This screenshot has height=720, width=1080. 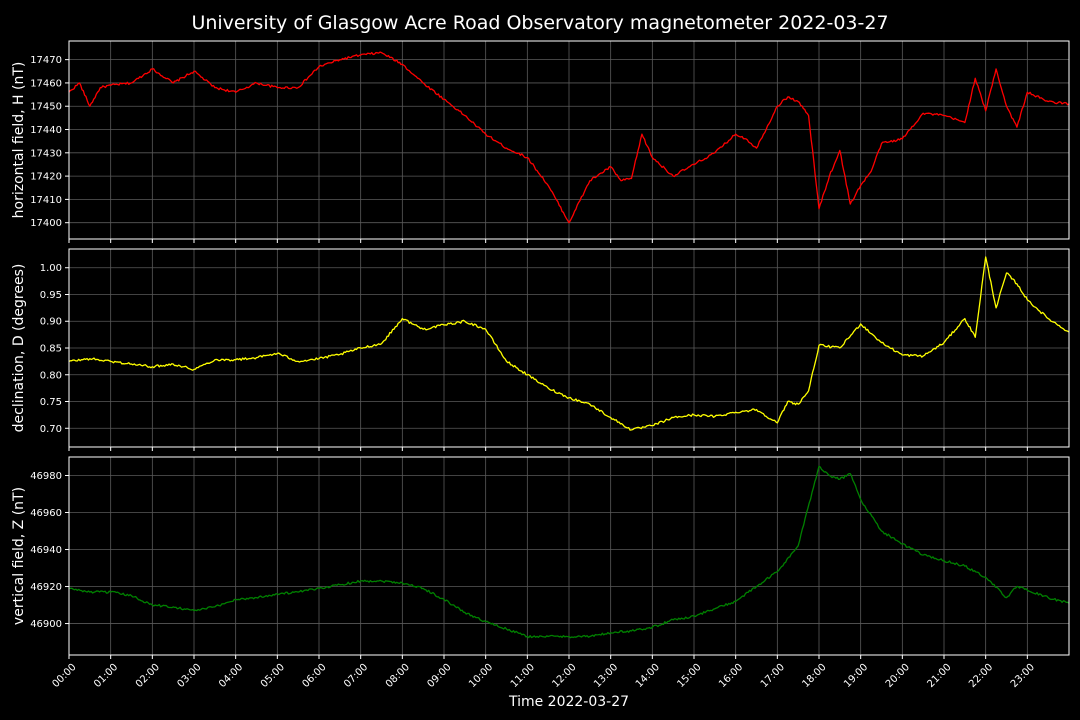 What do you see at coordinates (19, 556) in the screenshot?
I see `y-axis-label-Z: vertical field, Z (nT)` at bounding box center [19, 556].